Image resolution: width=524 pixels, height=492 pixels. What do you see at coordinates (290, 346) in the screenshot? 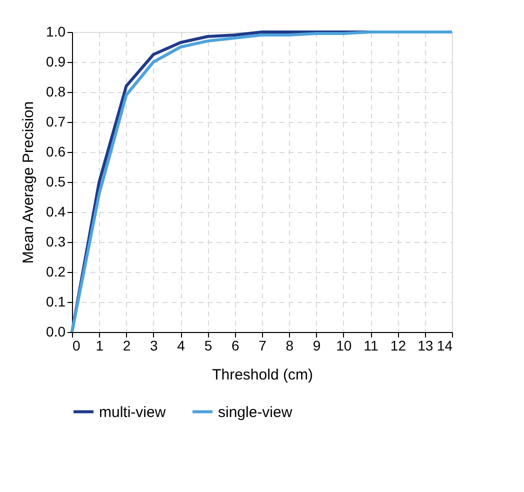
I see `x-tick-label: 8` at bounding box center [290, 346].